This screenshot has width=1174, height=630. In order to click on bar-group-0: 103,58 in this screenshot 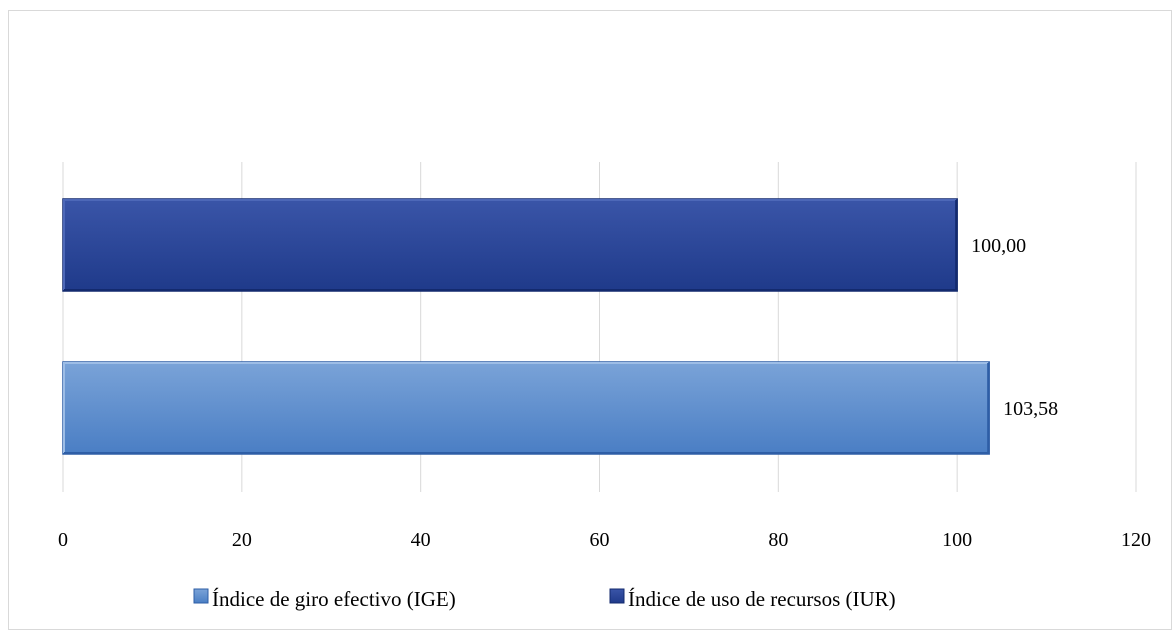, I will do `click(560, 408)`.